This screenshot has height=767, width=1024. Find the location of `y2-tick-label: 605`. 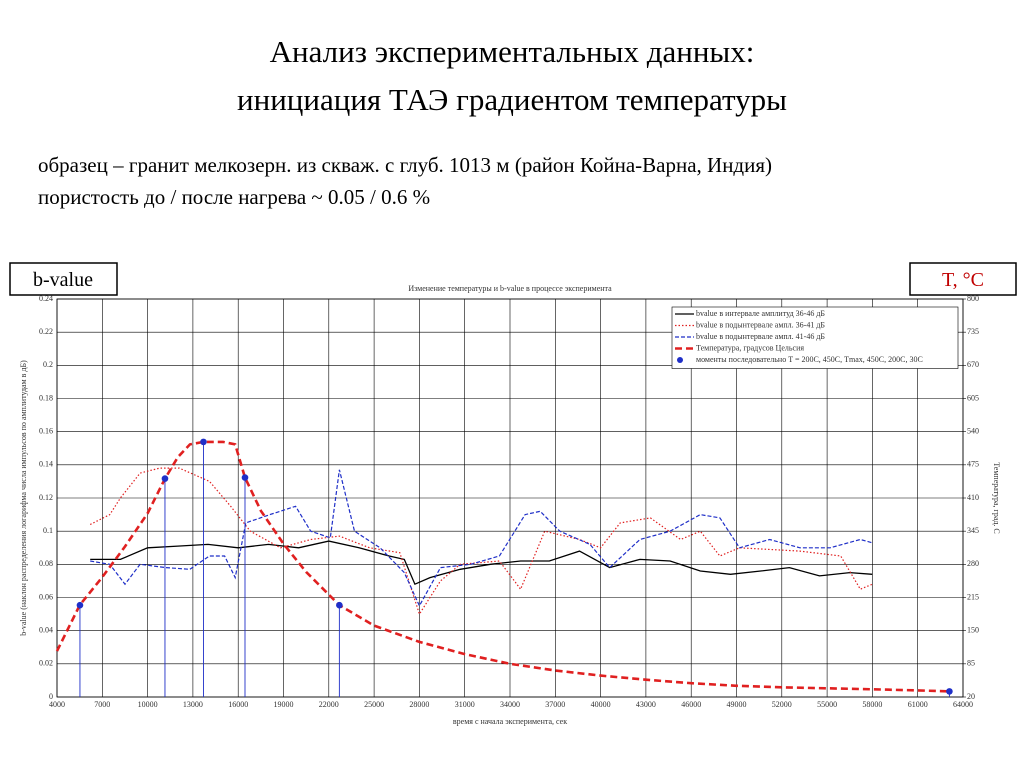

y2-tick-label: 605 is located at coordinates (973, 397).